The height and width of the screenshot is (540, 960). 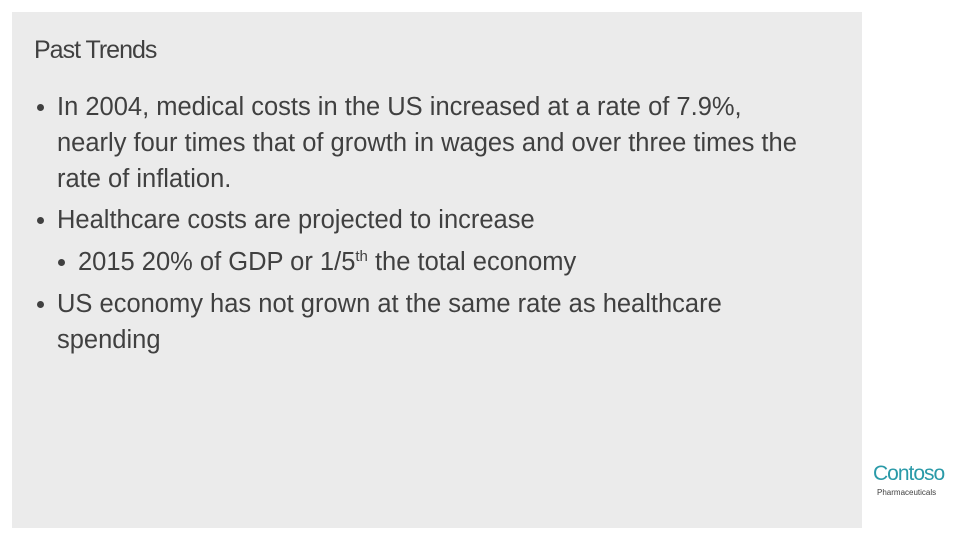 I want to click on logo-name: Contoso, so click(x=909, y=473).